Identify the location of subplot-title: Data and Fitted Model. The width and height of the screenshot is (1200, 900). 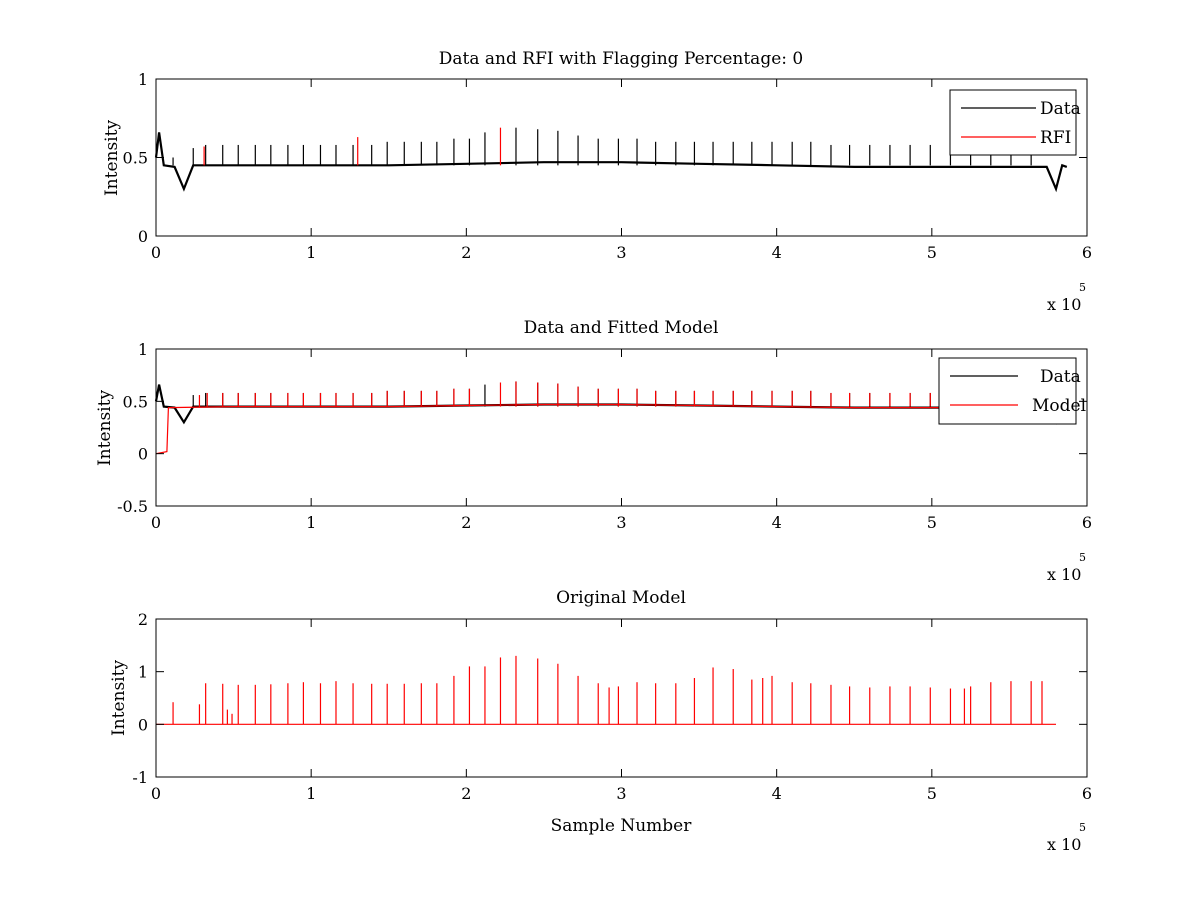
(621, 328).